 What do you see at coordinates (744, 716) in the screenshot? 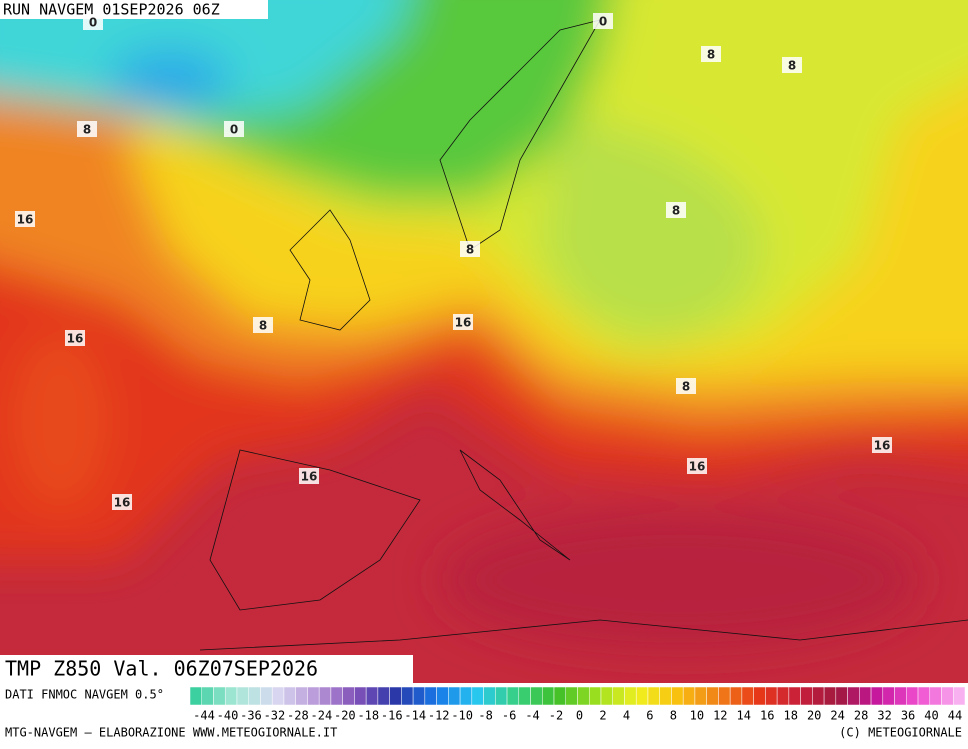
I see `colorbar-tick-label: 14` at bounding box center [744, 716].